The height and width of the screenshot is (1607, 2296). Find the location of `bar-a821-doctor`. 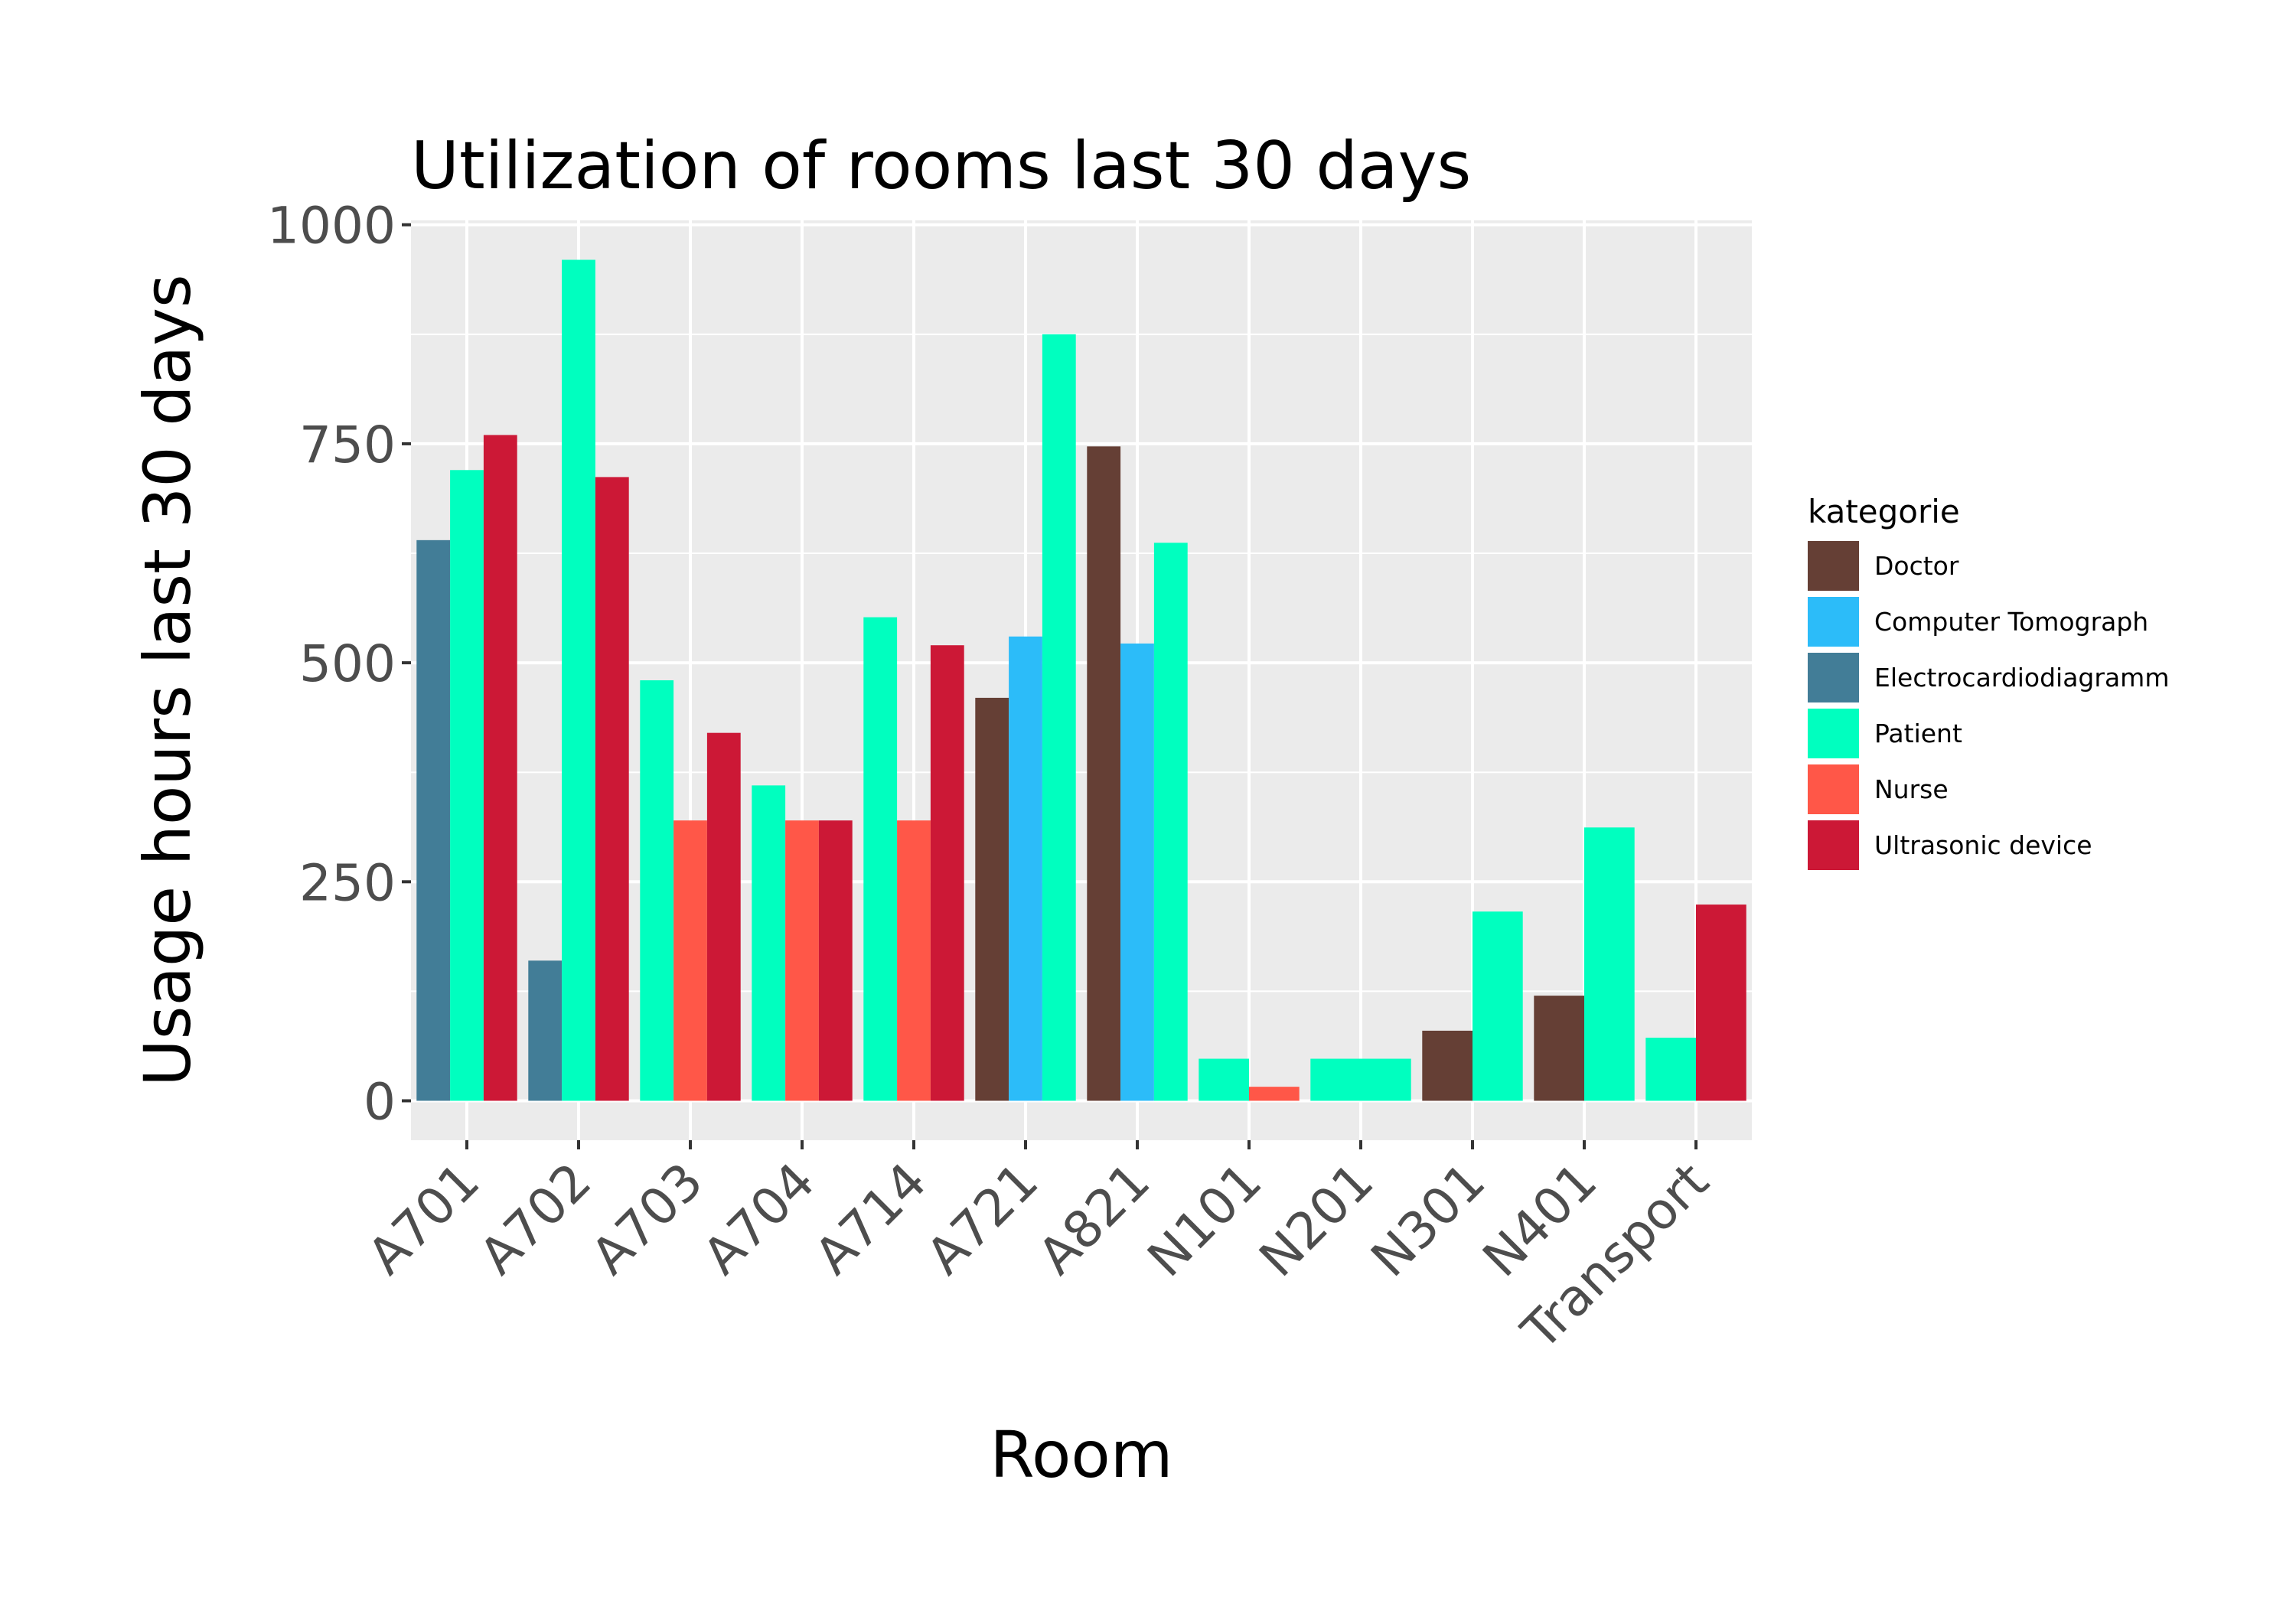

bar-a821-doctor is located at coordinates (1104, 773).